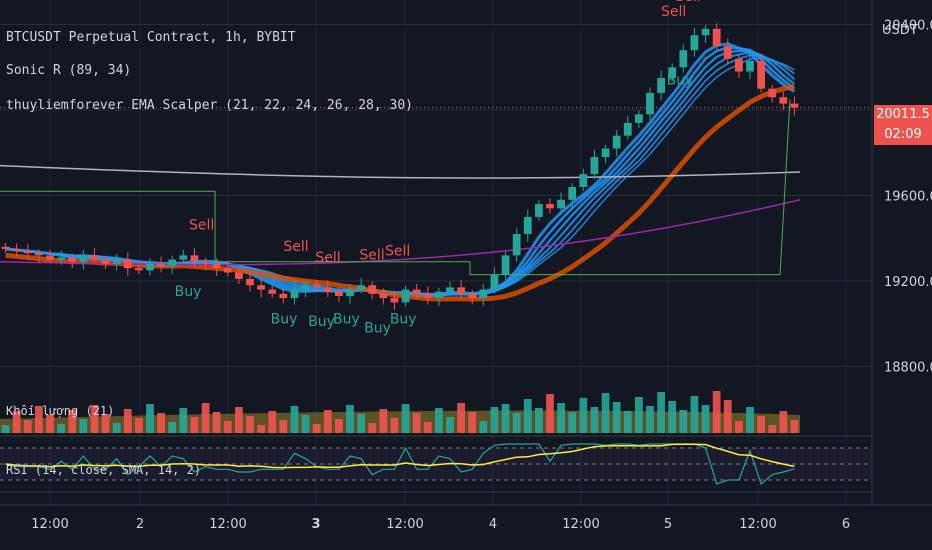 Image resolution: width=932 pixels, height=550 pixels. Describe the element at coordinates (903, 125) in the screenshot. I see `current-price-tag: 20011.5 02:09` at that location.